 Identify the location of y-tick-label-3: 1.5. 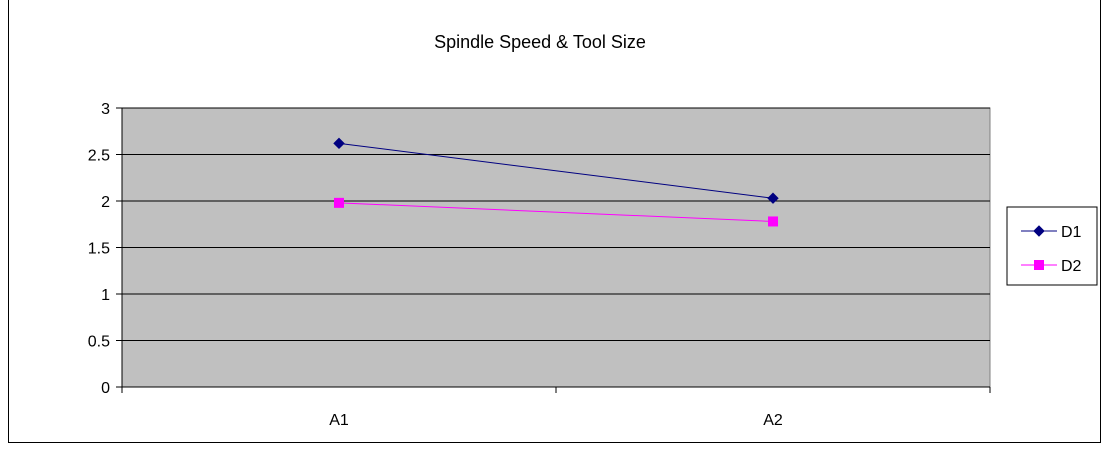
(99, 249).